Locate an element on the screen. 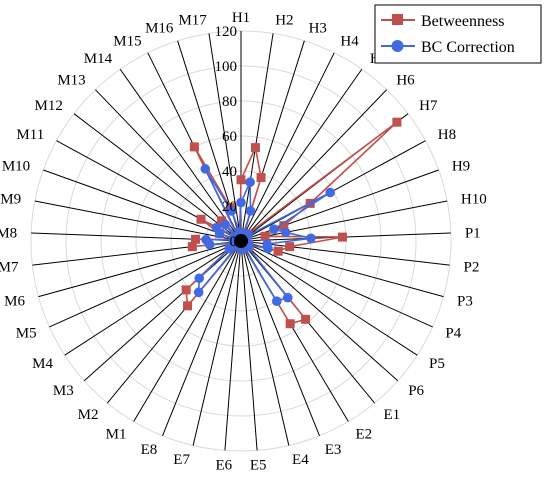 Image resolution: width=550 pixels, height=485 pixels. legend-label-betweenness: Betweenness is located at coordinates (463, 21).